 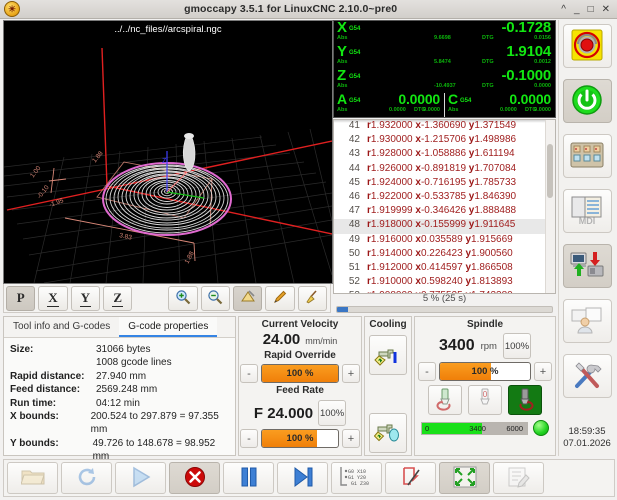 I want to click on spindle-cw-button, so click(x=525, y=400).